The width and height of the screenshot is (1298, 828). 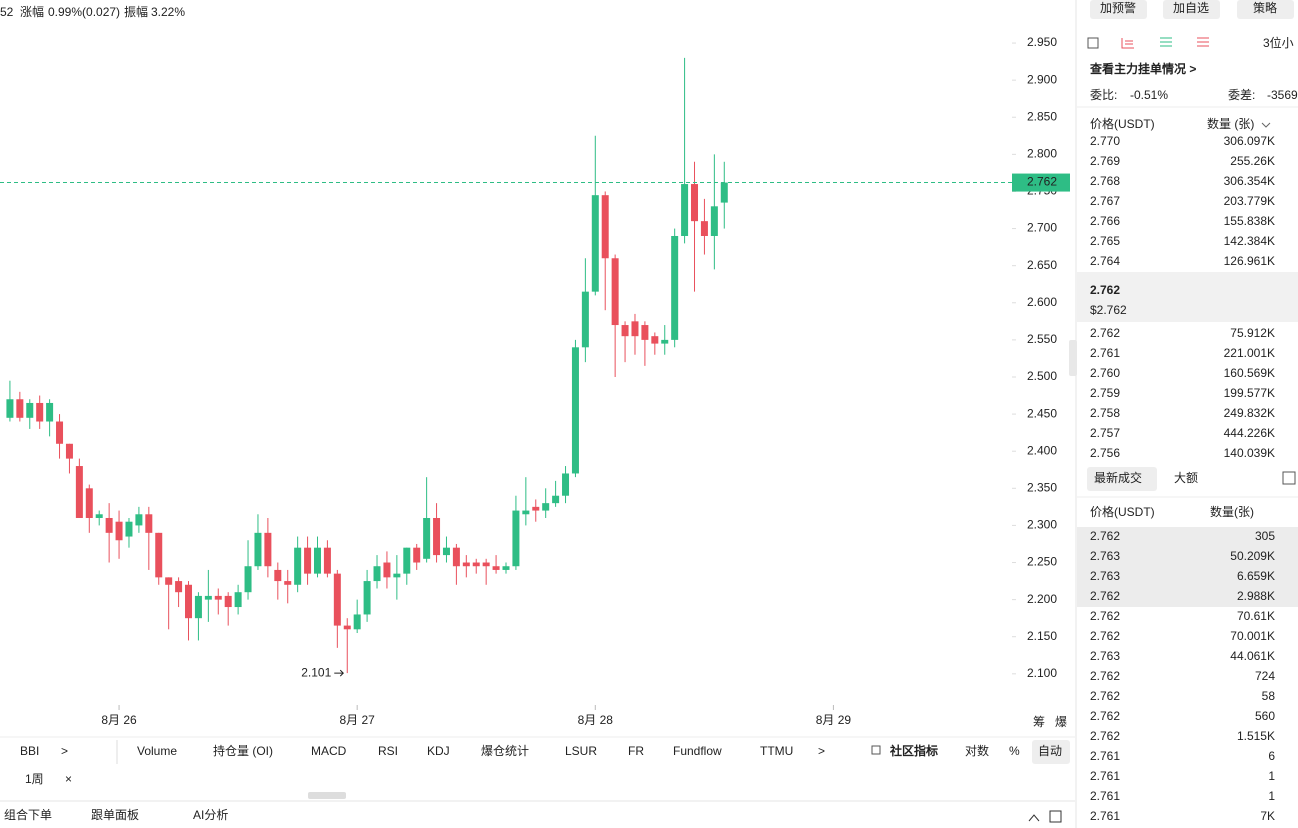 What do you see at coordinates (115, 815) in the screenshot?
I see `bottom-tab: 跟单面板` at bounding box center [115, 815].